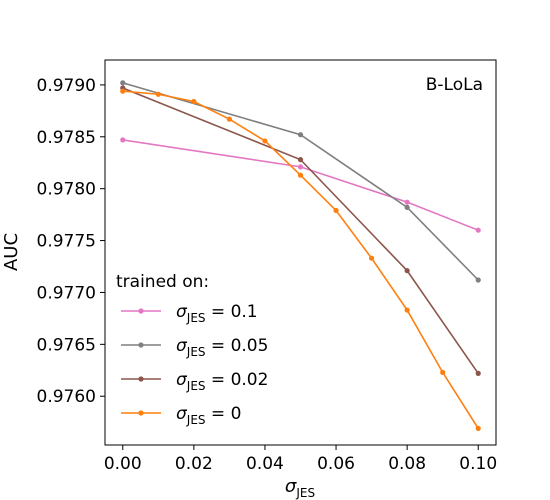 The height and width of the screenshot is (500, 550). I want to click on legend-value: = 0, so click(224, 414).